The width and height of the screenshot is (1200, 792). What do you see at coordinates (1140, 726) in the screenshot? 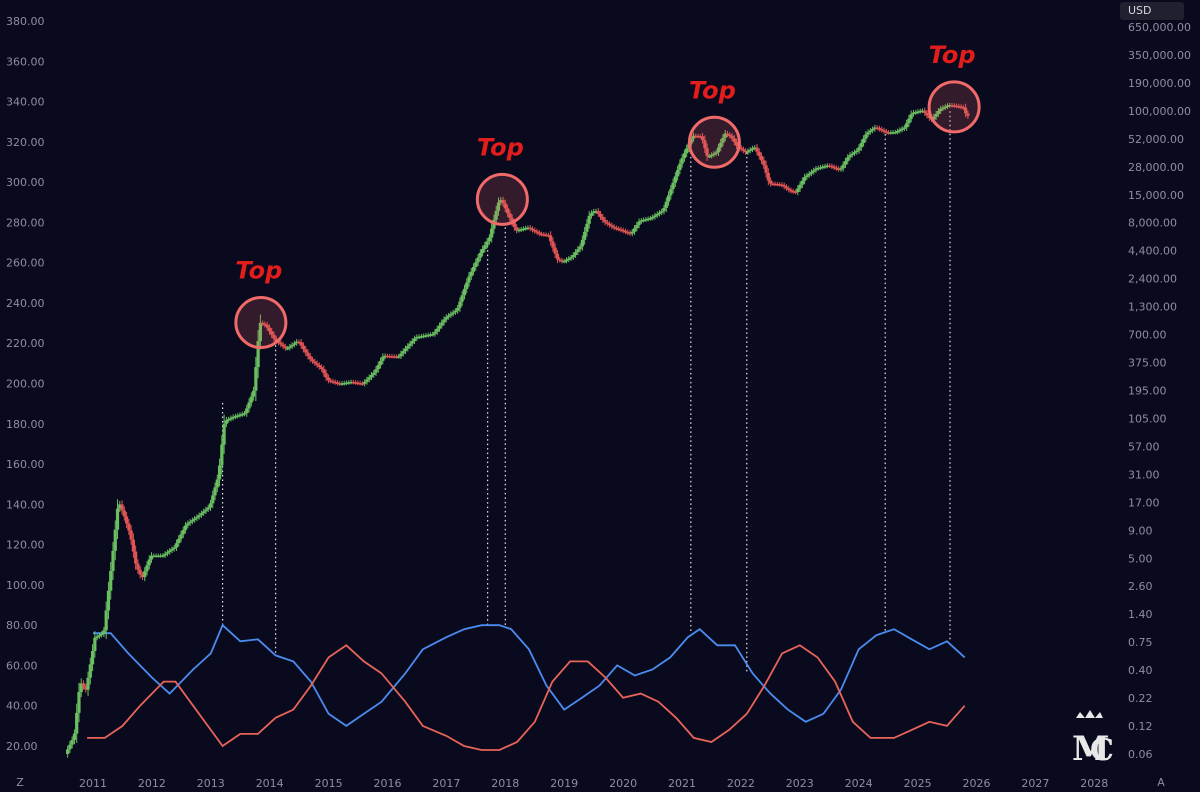
I see `right-tick-label: 0.12` at bounding box center [1140, 726].